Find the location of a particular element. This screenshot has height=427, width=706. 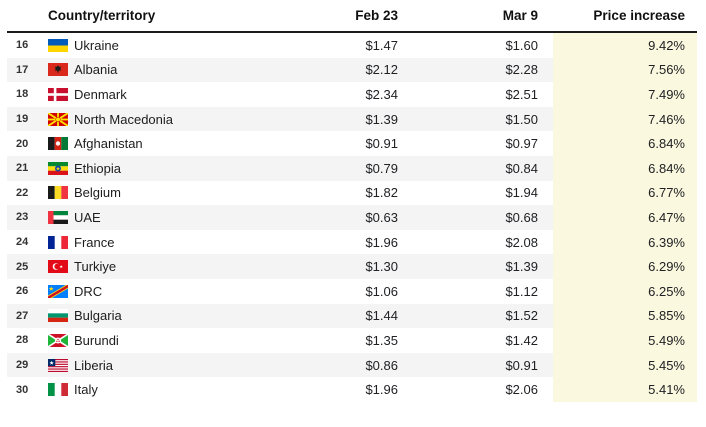

country-cell: North Macedonia is located at coordinates (155, 119).